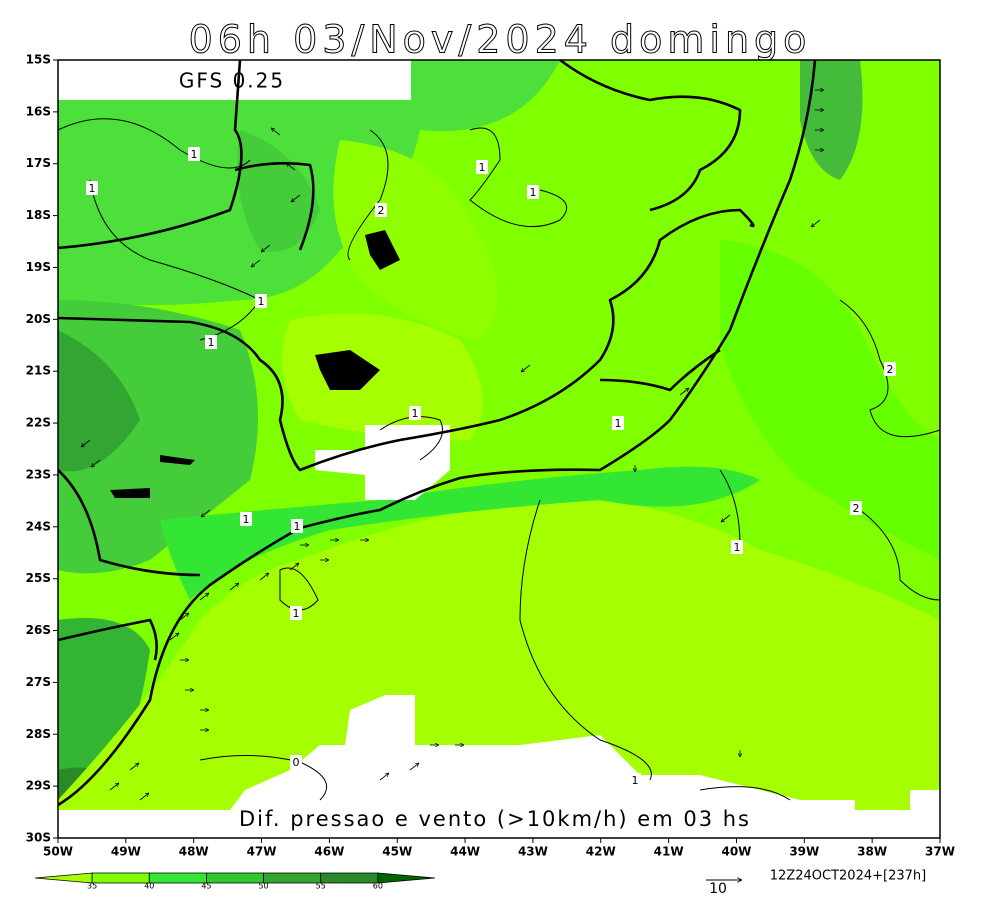 Image resolution: width=1000 pixels, height=900 pixels. I want to click on colorbar-label: 55, so click(321, 886).